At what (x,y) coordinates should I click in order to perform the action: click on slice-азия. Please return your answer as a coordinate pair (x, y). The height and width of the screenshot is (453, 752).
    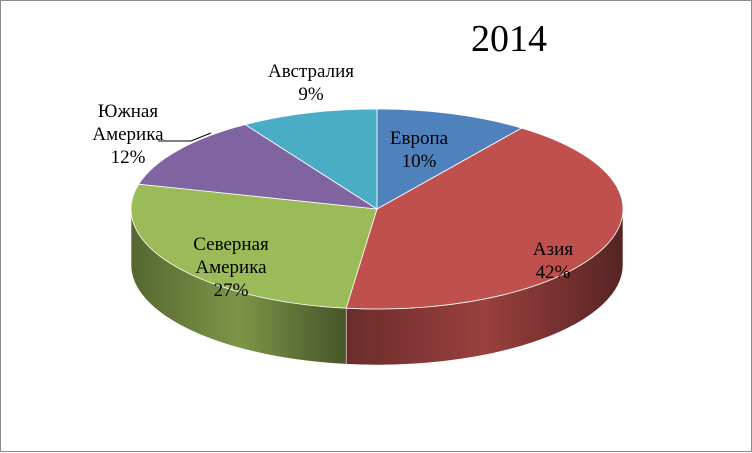
    Looking at the image, I should click on (484, 218).